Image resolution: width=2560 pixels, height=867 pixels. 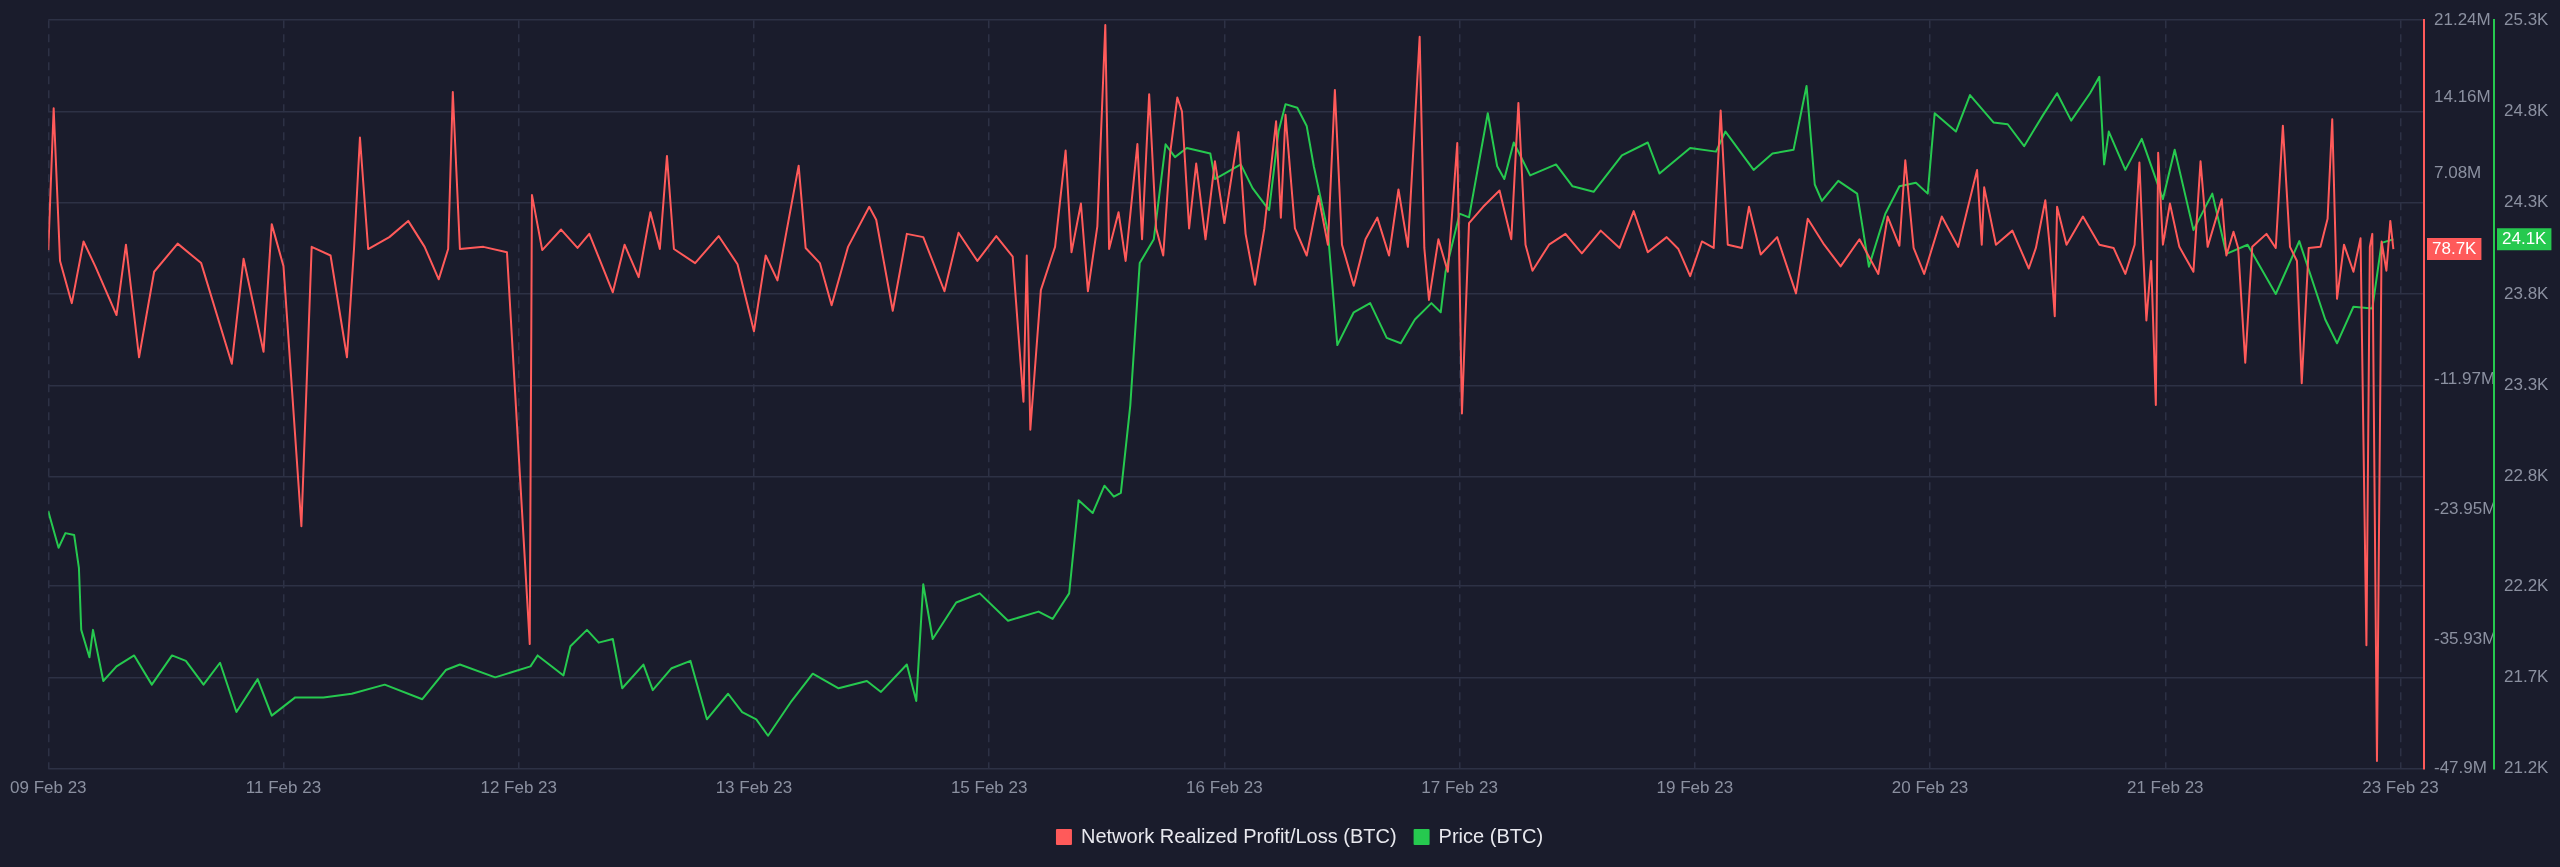 What do you see at coordinates (2400, 788) in the screenshot?
I see `x-tick-label: 23 Feb 23` at bounding box center [2400, 788].